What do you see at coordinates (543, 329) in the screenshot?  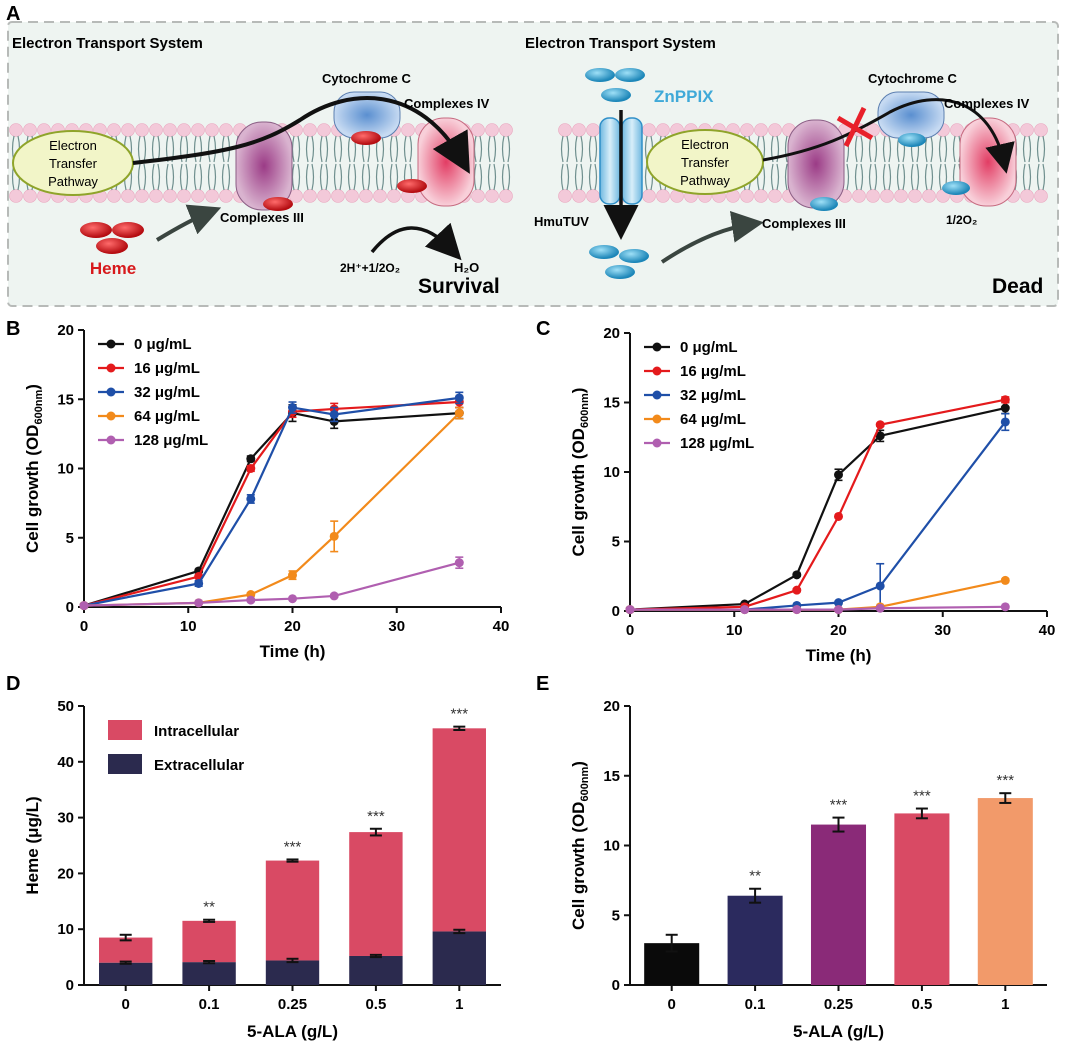 I see `panel-letter-c: C` at bounding box center [543, 329].